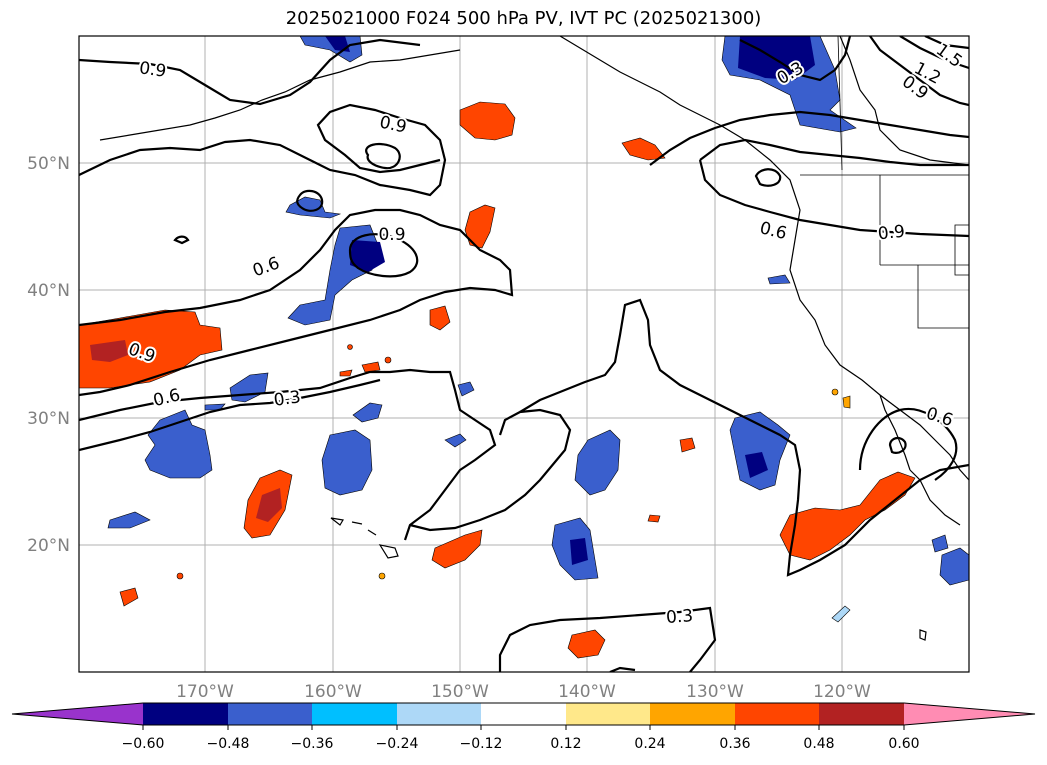 This screenshot has width=1047, height=765. I want to click on longitude-labels: 170°W 160°W 150°W 140°W 130°W 120°W, so click(523, 692).